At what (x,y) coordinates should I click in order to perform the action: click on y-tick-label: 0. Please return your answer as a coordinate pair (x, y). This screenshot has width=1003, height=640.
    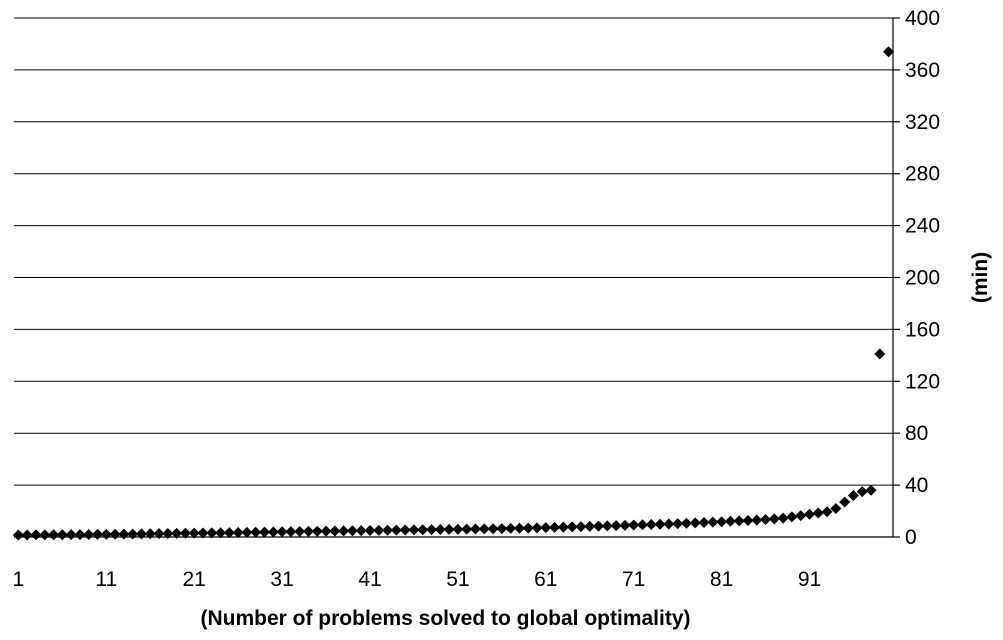
    Looking at the image, I should click on (911, 537).